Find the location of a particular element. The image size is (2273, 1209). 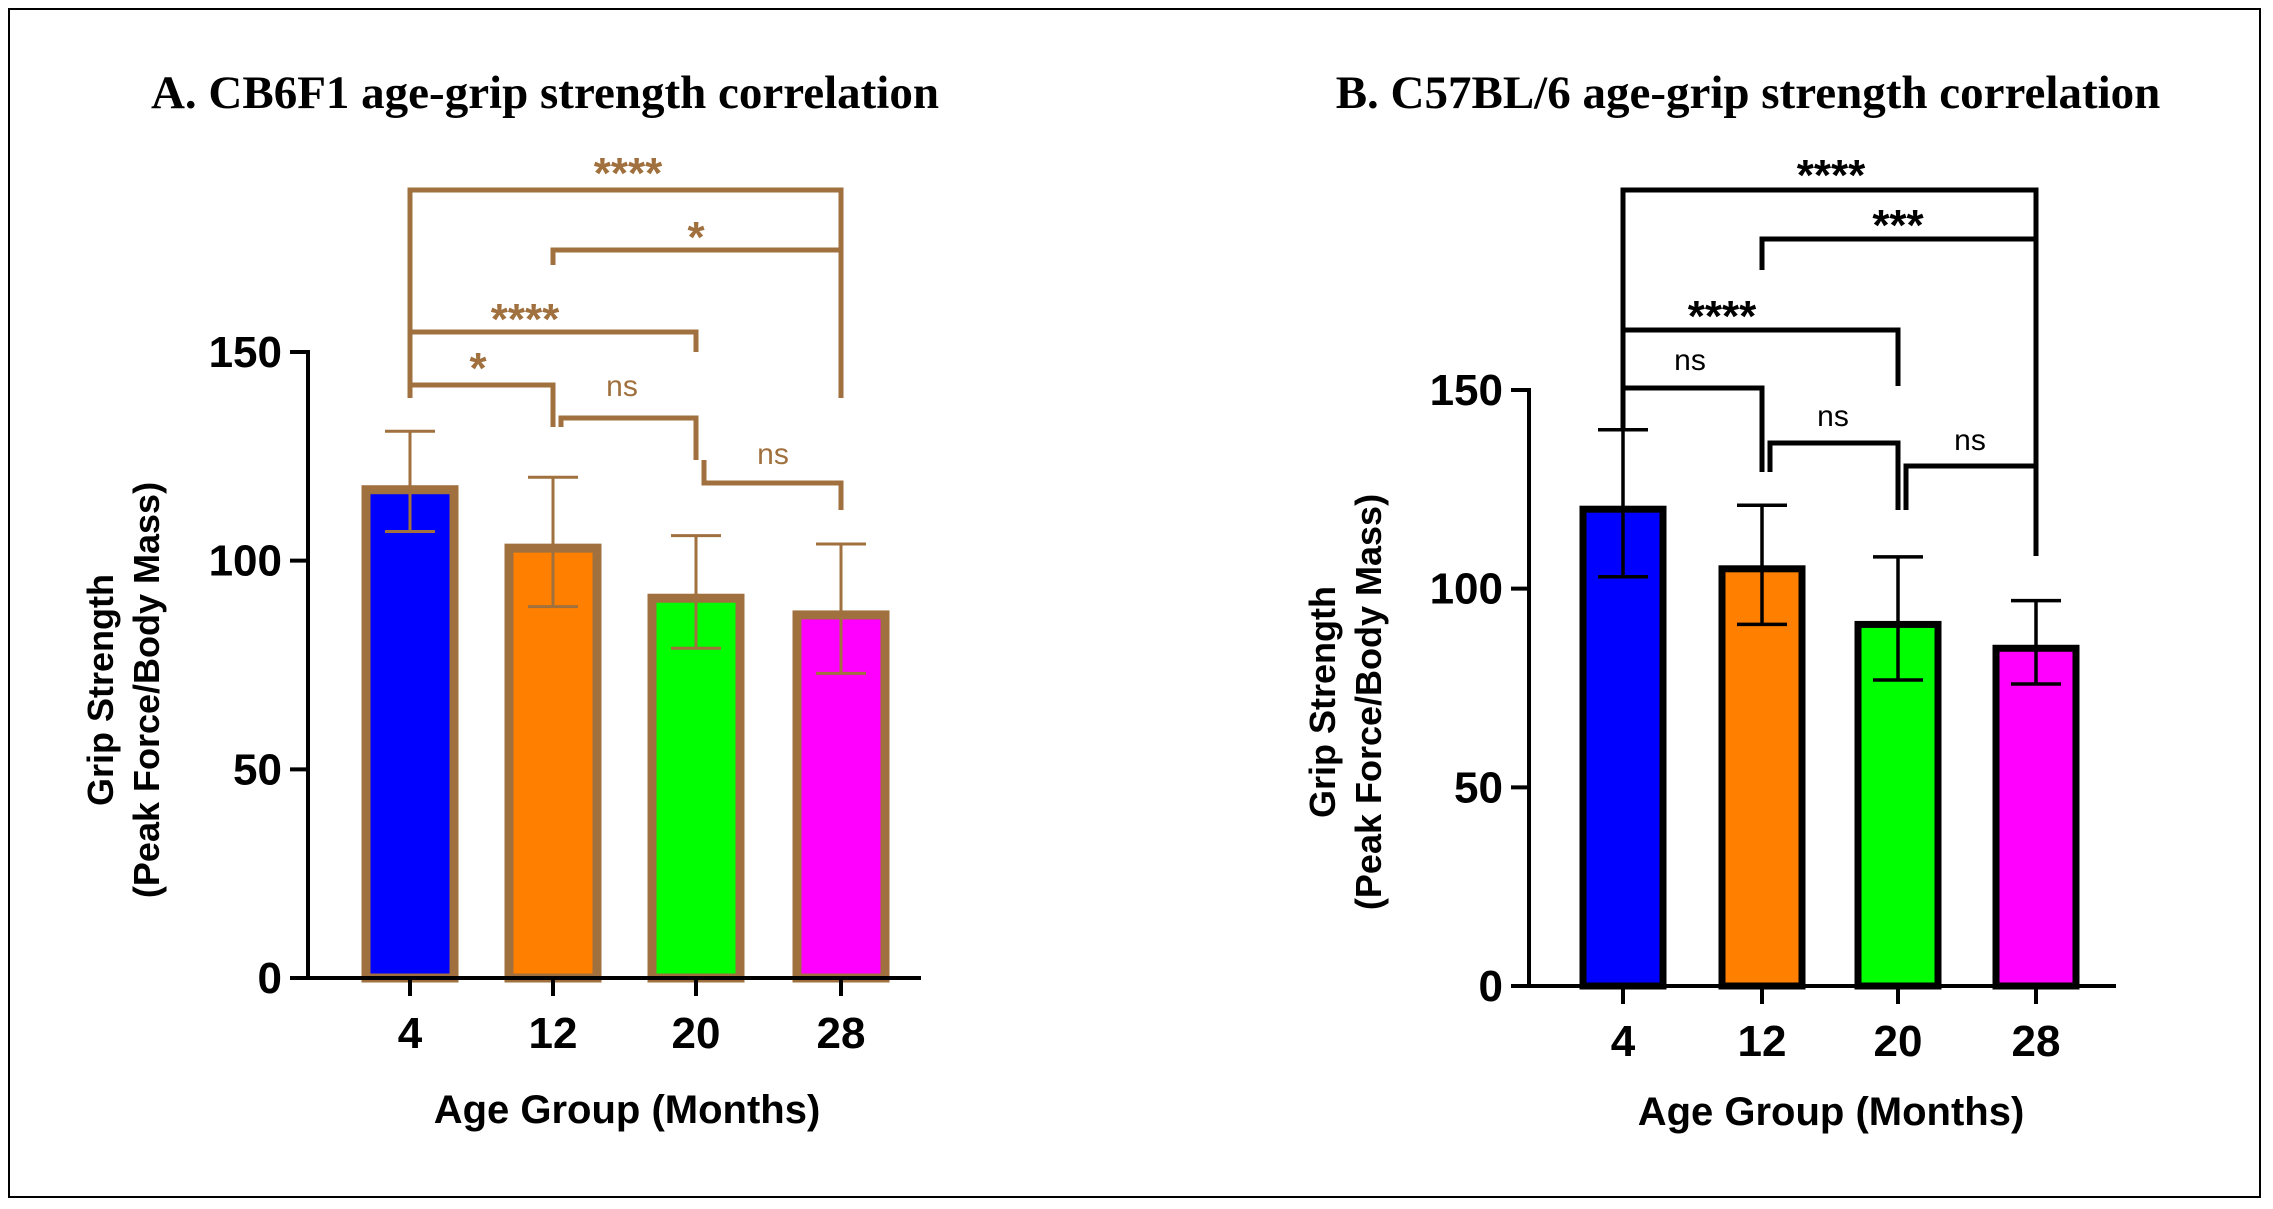

panel-b-y-tick-label: 150 is located at coordinates (1466, 390).